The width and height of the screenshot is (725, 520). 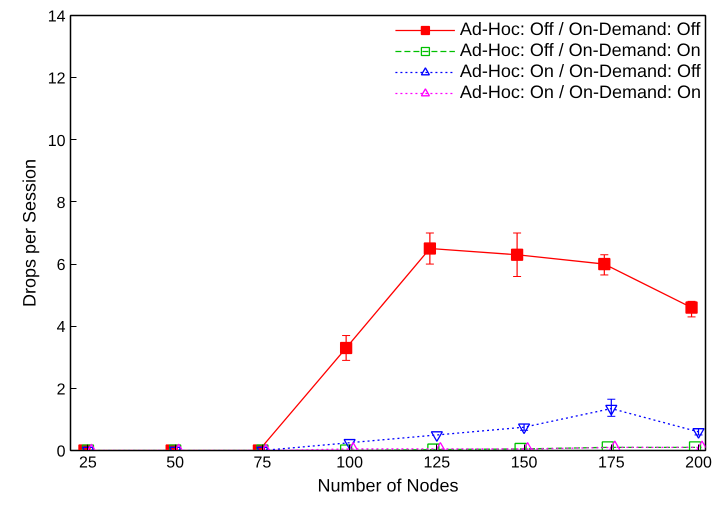 What do you see at coordinates (175, 463) in the screenshot?
I see `x-tick-label: 50` at bounding box center [175, 463].